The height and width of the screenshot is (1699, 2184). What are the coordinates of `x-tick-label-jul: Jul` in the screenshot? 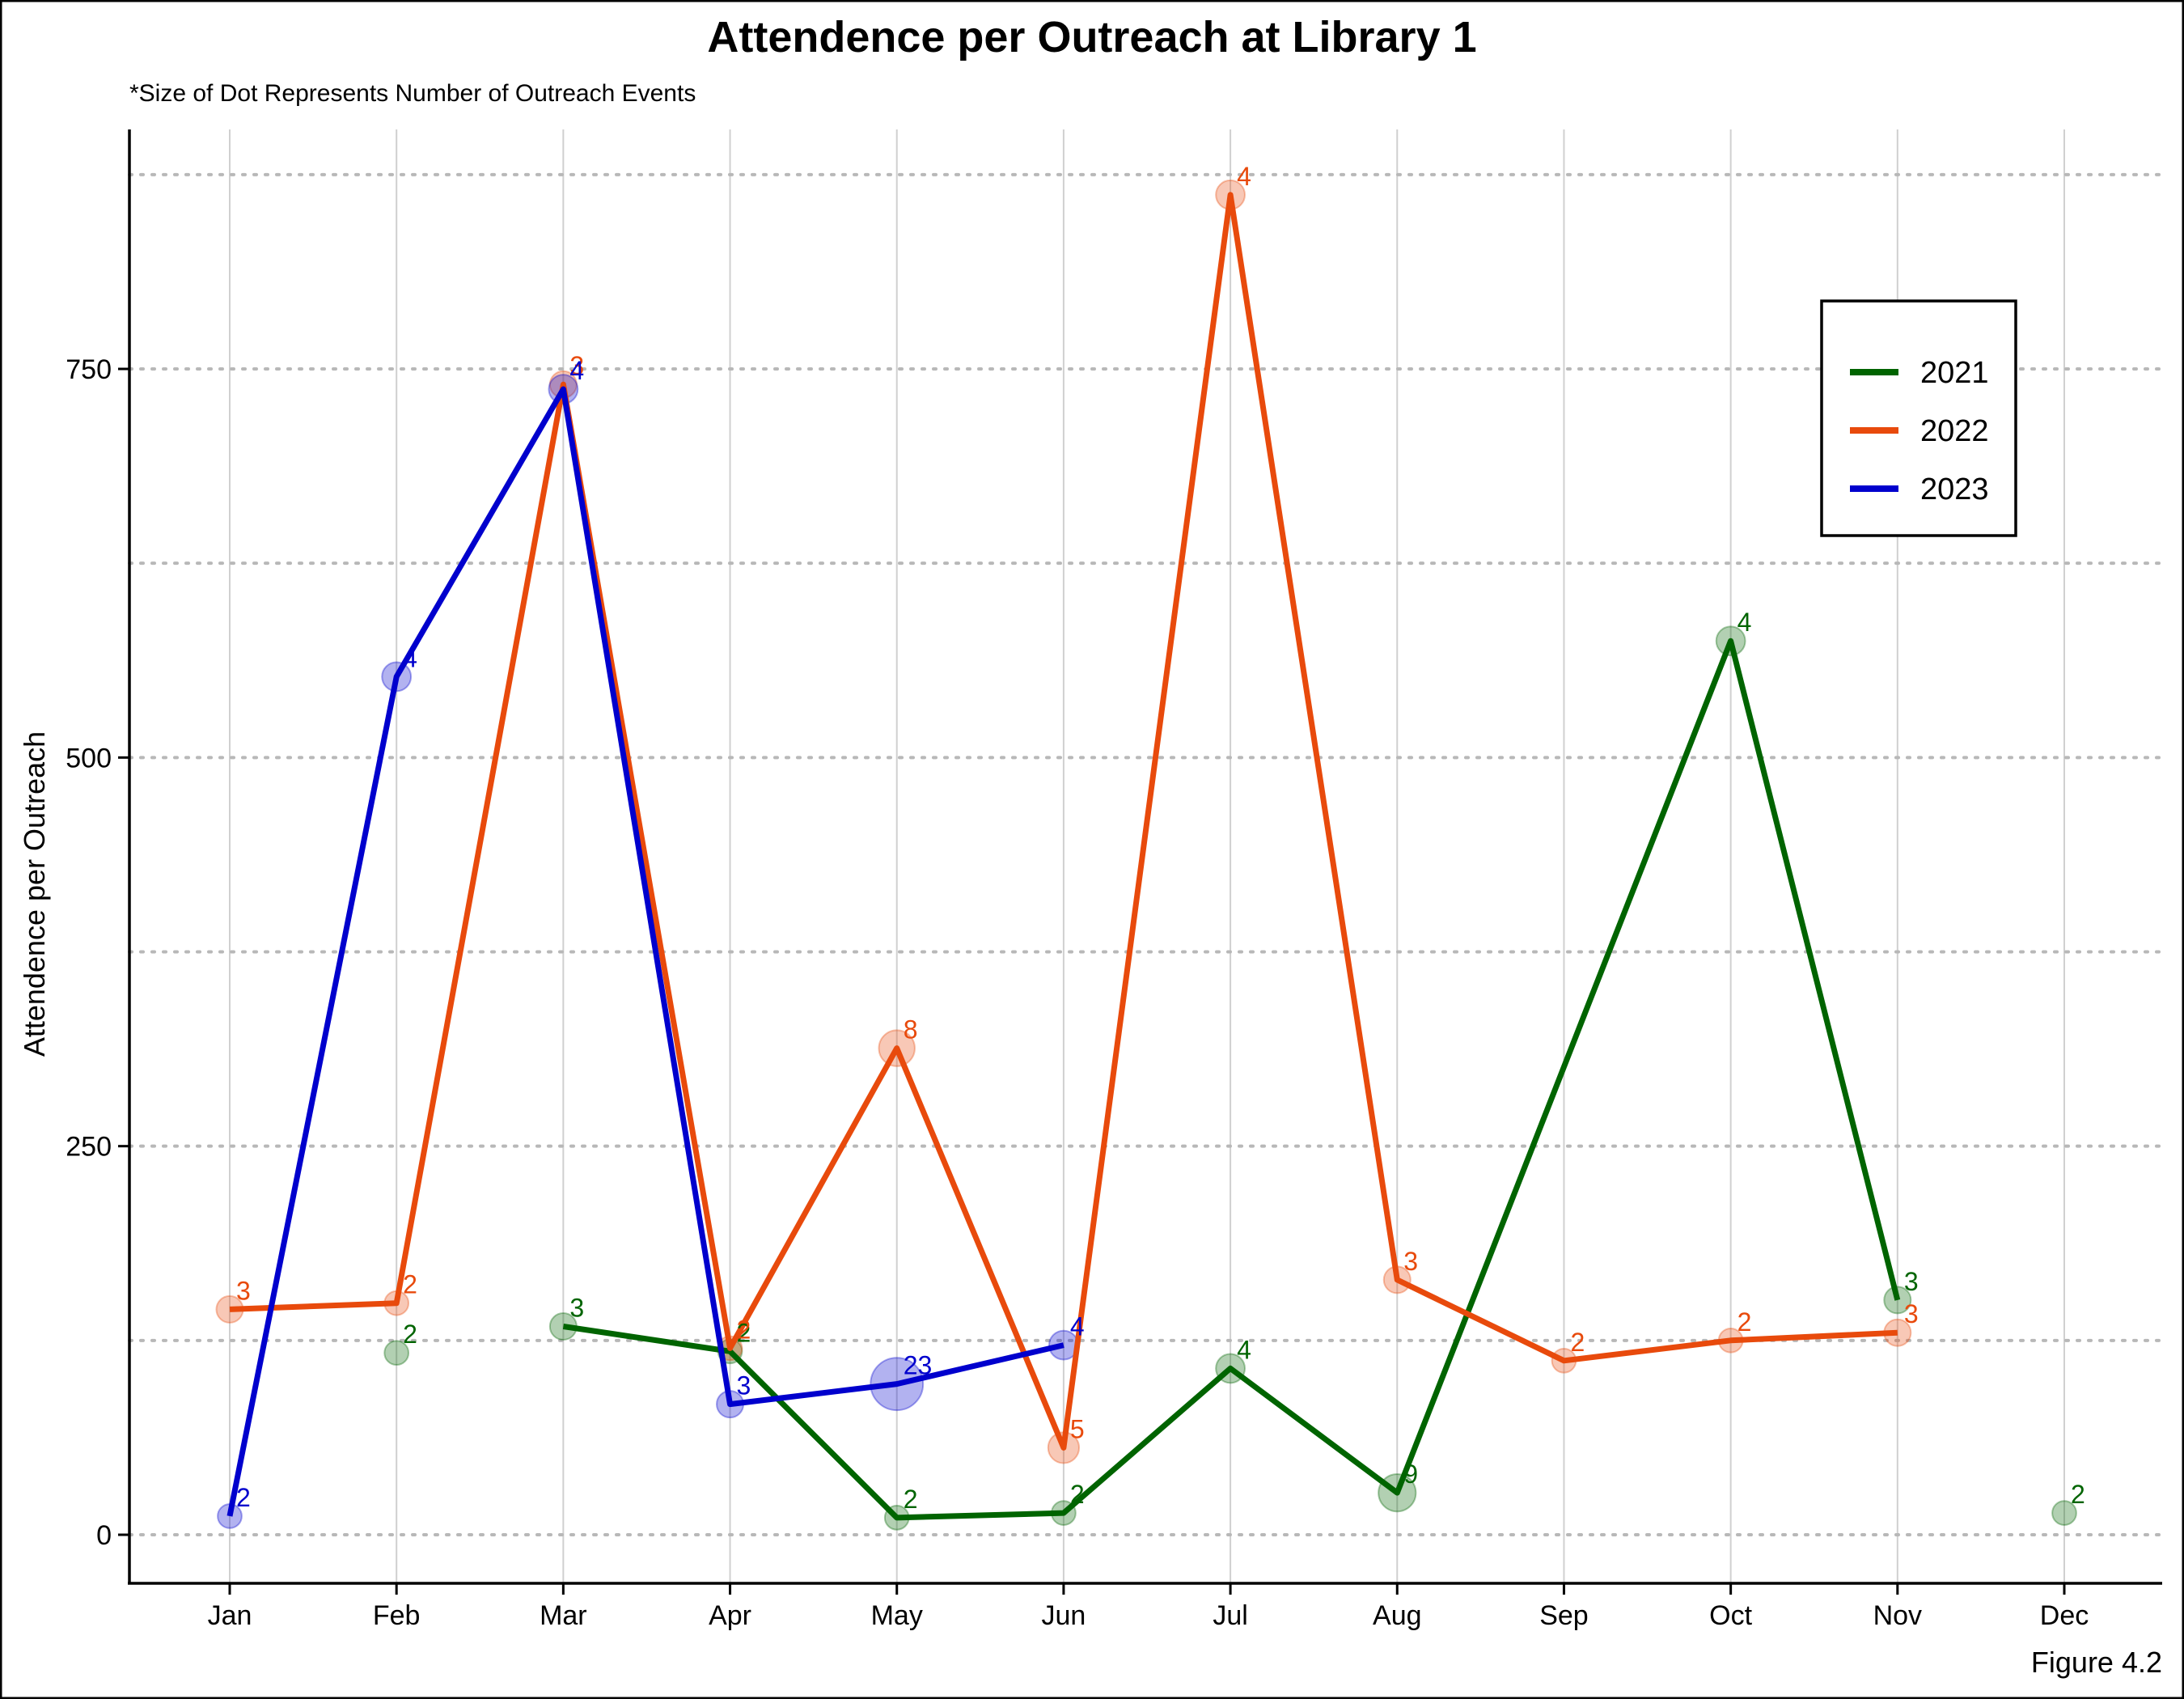 It's located at (1230, 1615).